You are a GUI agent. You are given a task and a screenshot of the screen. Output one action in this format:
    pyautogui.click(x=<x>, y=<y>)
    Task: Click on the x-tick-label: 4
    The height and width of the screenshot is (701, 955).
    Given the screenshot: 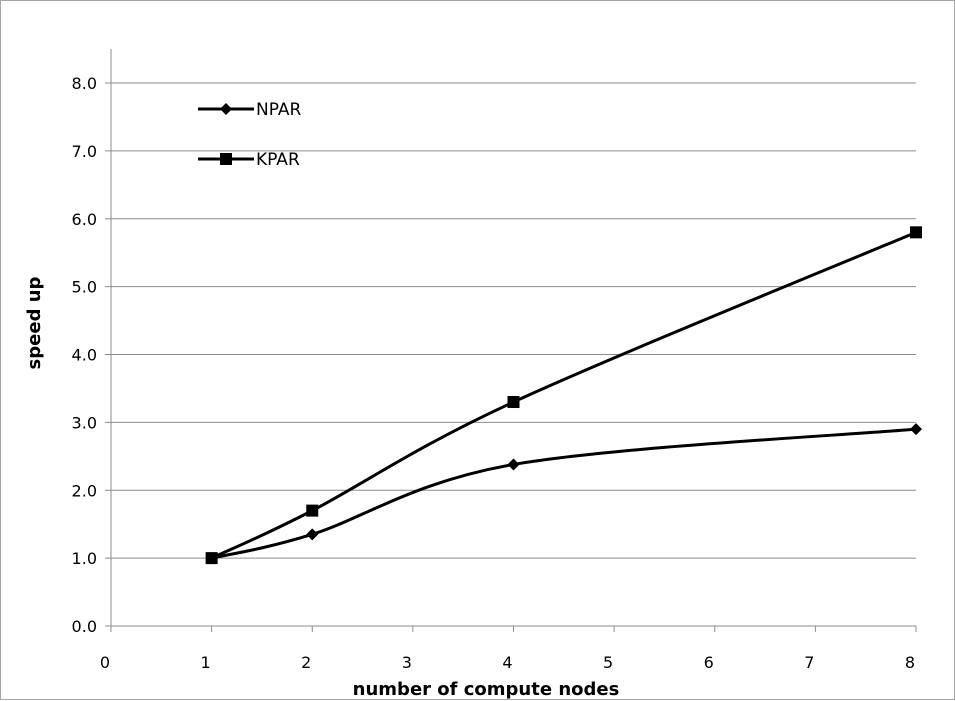 What is the action you would take?
    pyautogui.click(x=507, y=662)
    